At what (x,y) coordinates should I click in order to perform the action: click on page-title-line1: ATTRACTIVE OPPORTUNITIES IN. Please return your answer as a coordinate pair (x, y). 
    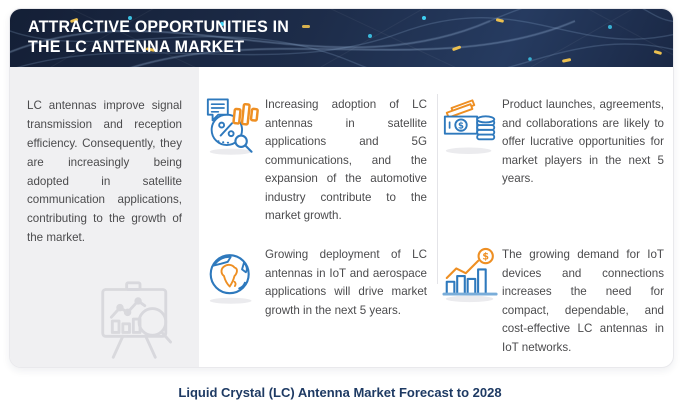
    Looking at the image, I should click on (159, 27).